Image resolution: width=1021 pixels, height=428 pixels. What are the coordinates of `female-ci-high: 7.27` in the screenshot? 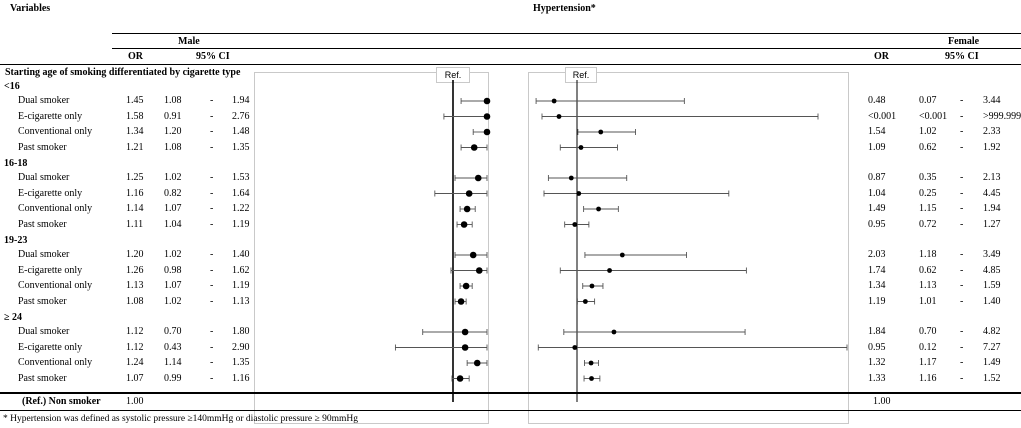 It's located at (992, 347).